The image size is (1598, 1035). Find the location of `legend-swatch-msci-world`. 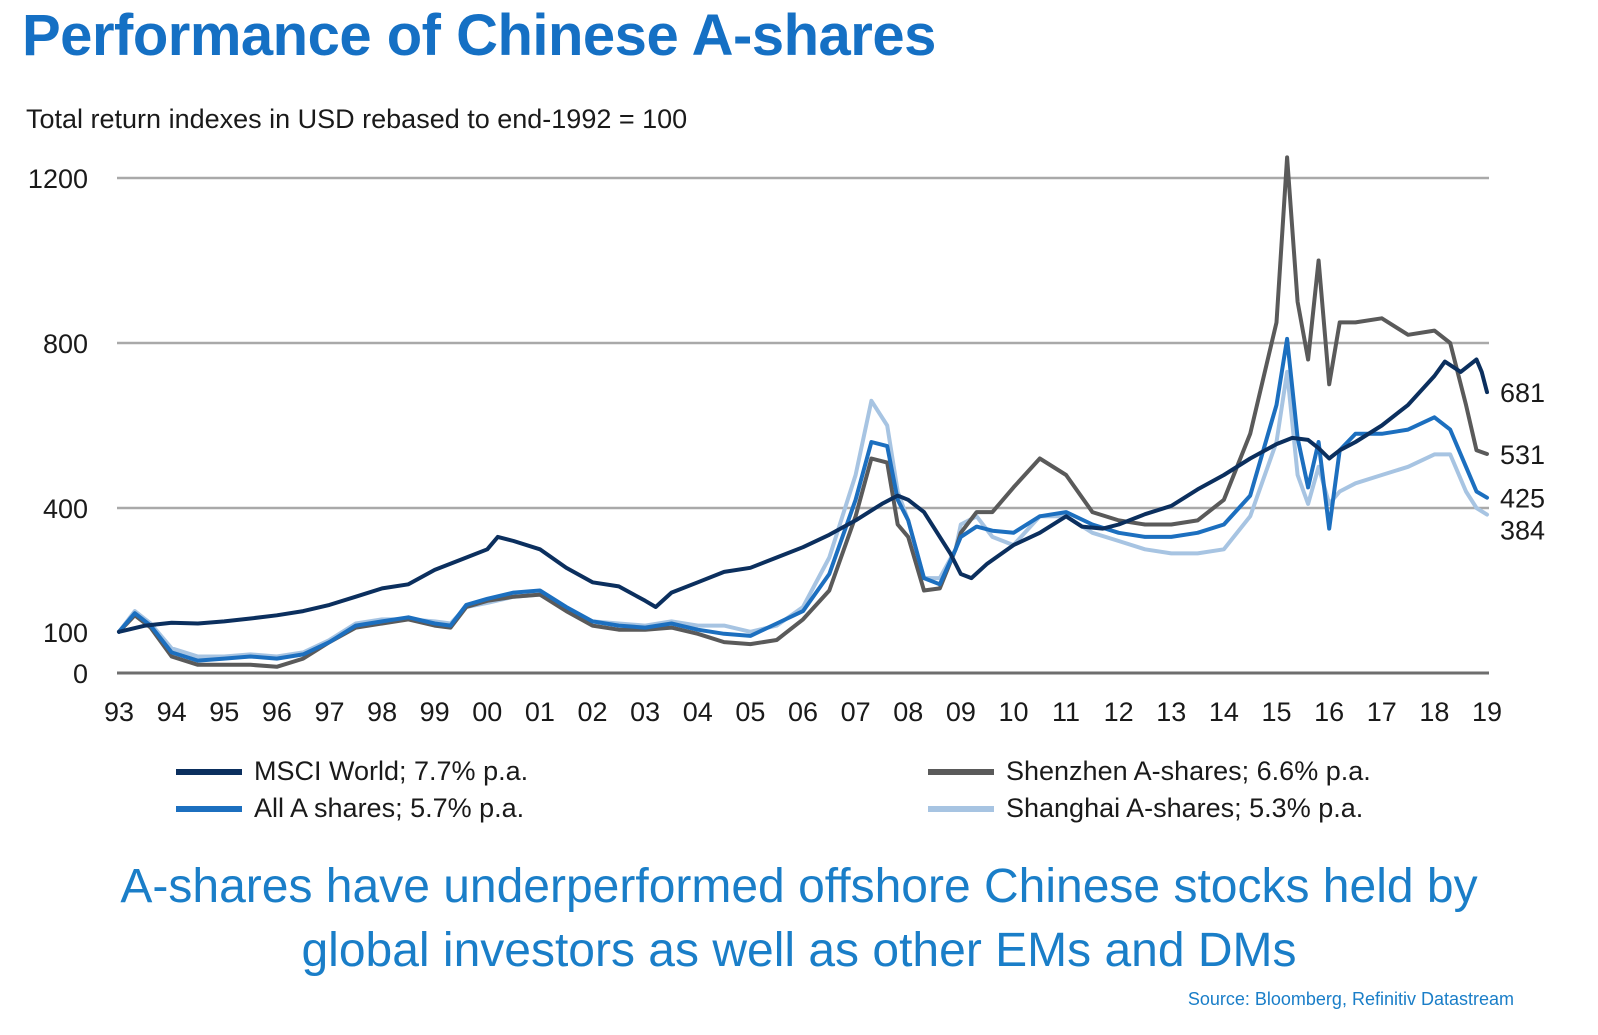

legend-swatch-msci-world is located at coordinates (209, 771).